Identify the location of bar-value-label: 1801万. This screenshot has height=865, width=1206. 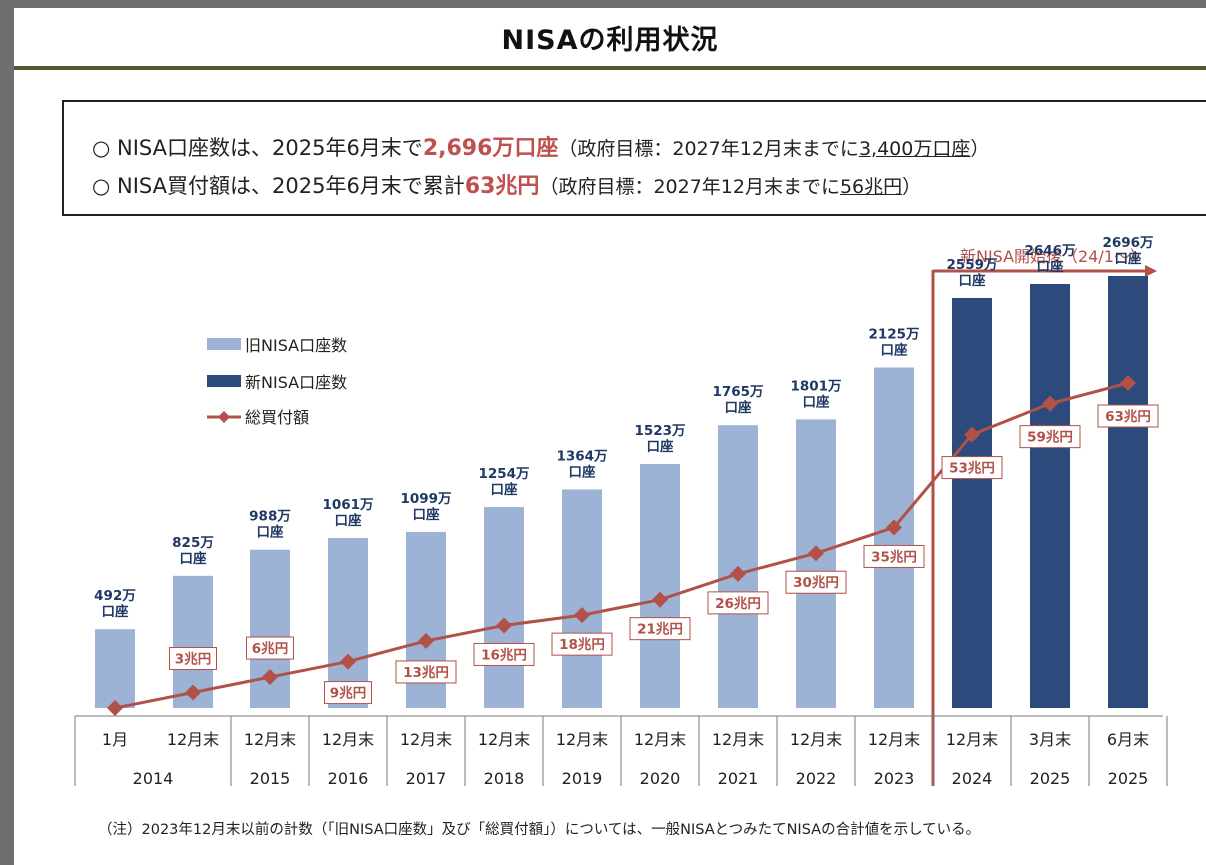
(815, 386).